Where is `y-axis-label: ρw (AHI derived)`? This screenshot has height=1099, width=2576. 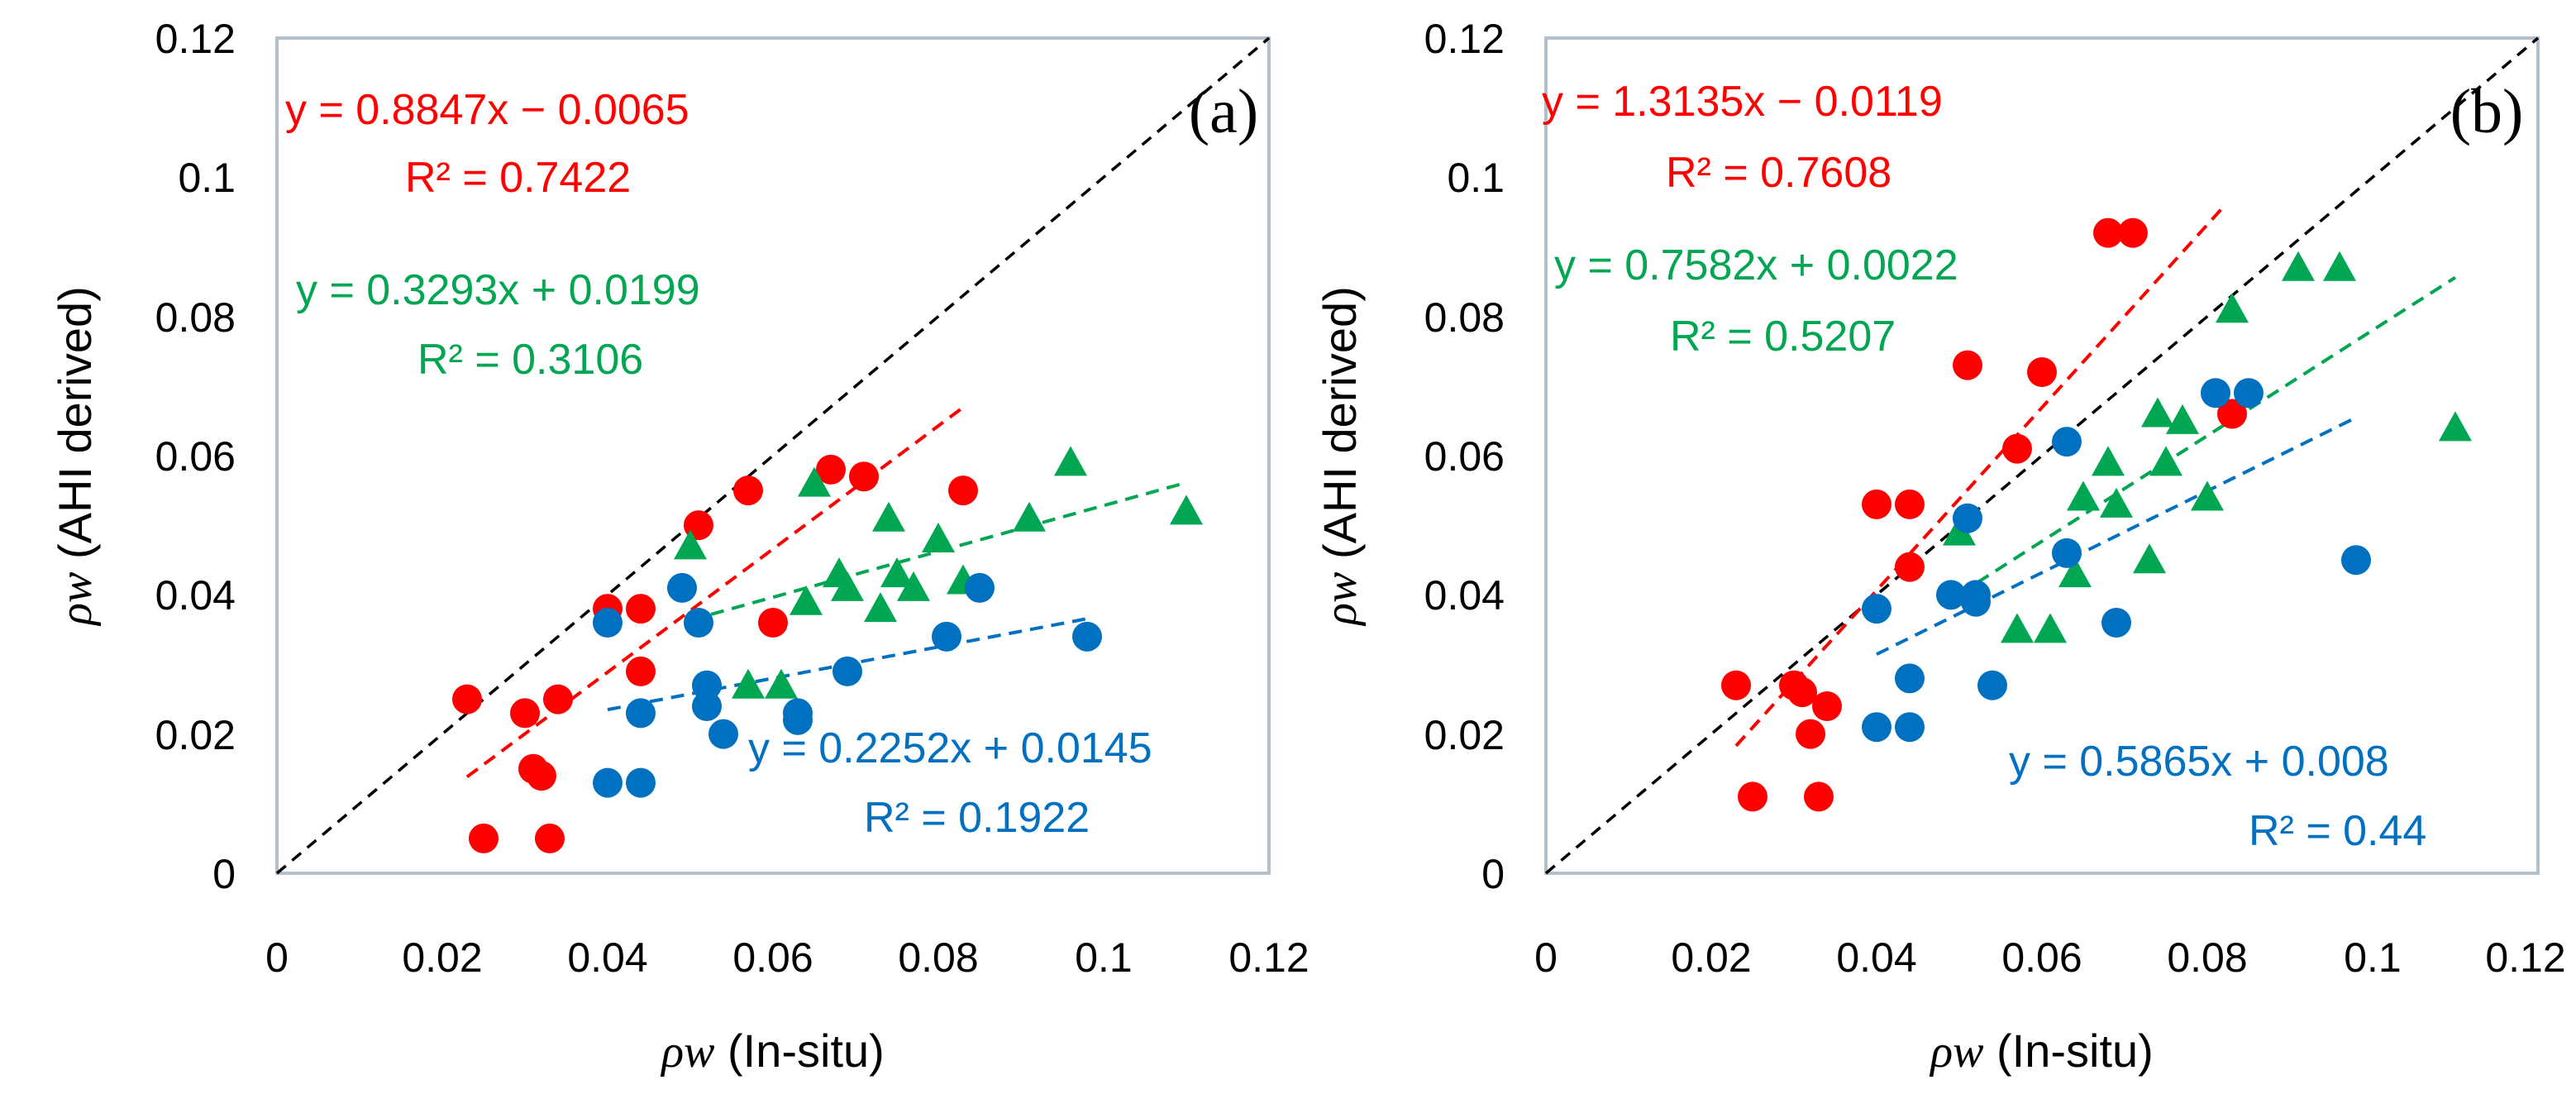 y-axis-label: ρw (AHI derived) is located at coordinates (75, 456).